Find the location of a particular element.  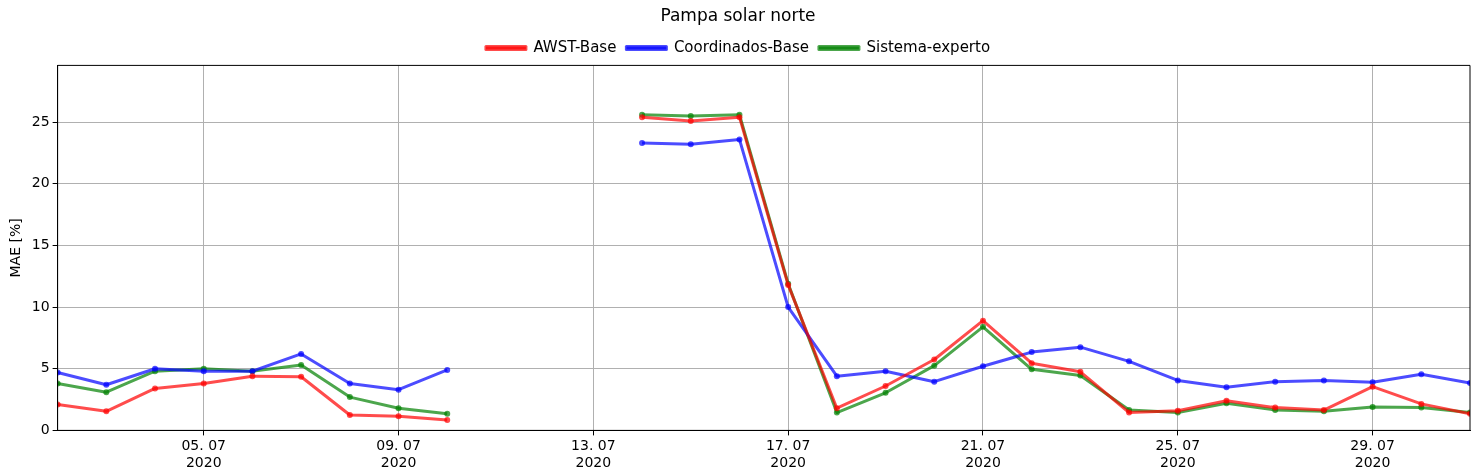

y-axis-title: MAE [%] is located at coordinates (15, 248).